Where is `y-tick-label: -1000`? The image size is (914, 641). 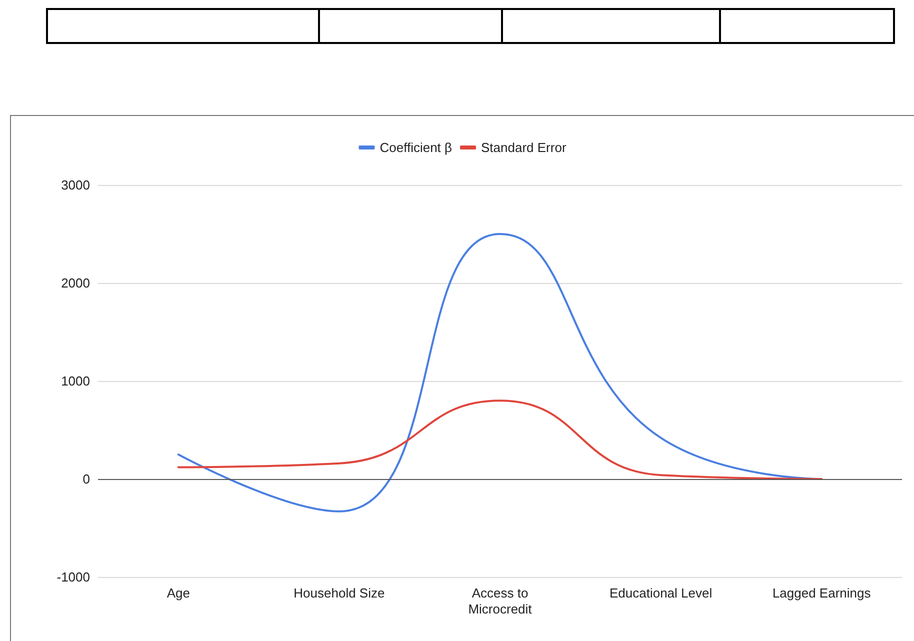
y-tick-label: -1000 is located at coordinates (73, 577).